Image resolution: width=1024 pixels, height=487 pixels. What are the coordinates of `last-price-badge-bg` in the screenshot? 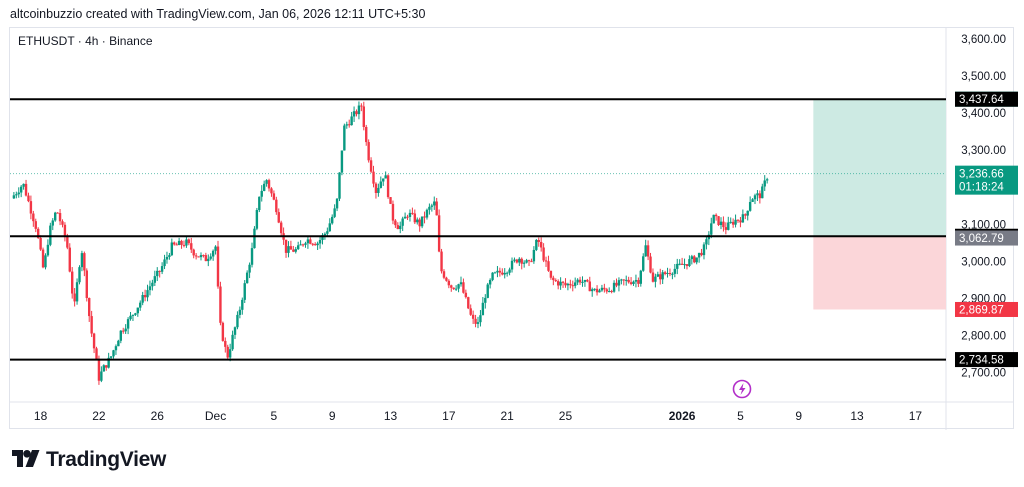 It's located at (986, 180).